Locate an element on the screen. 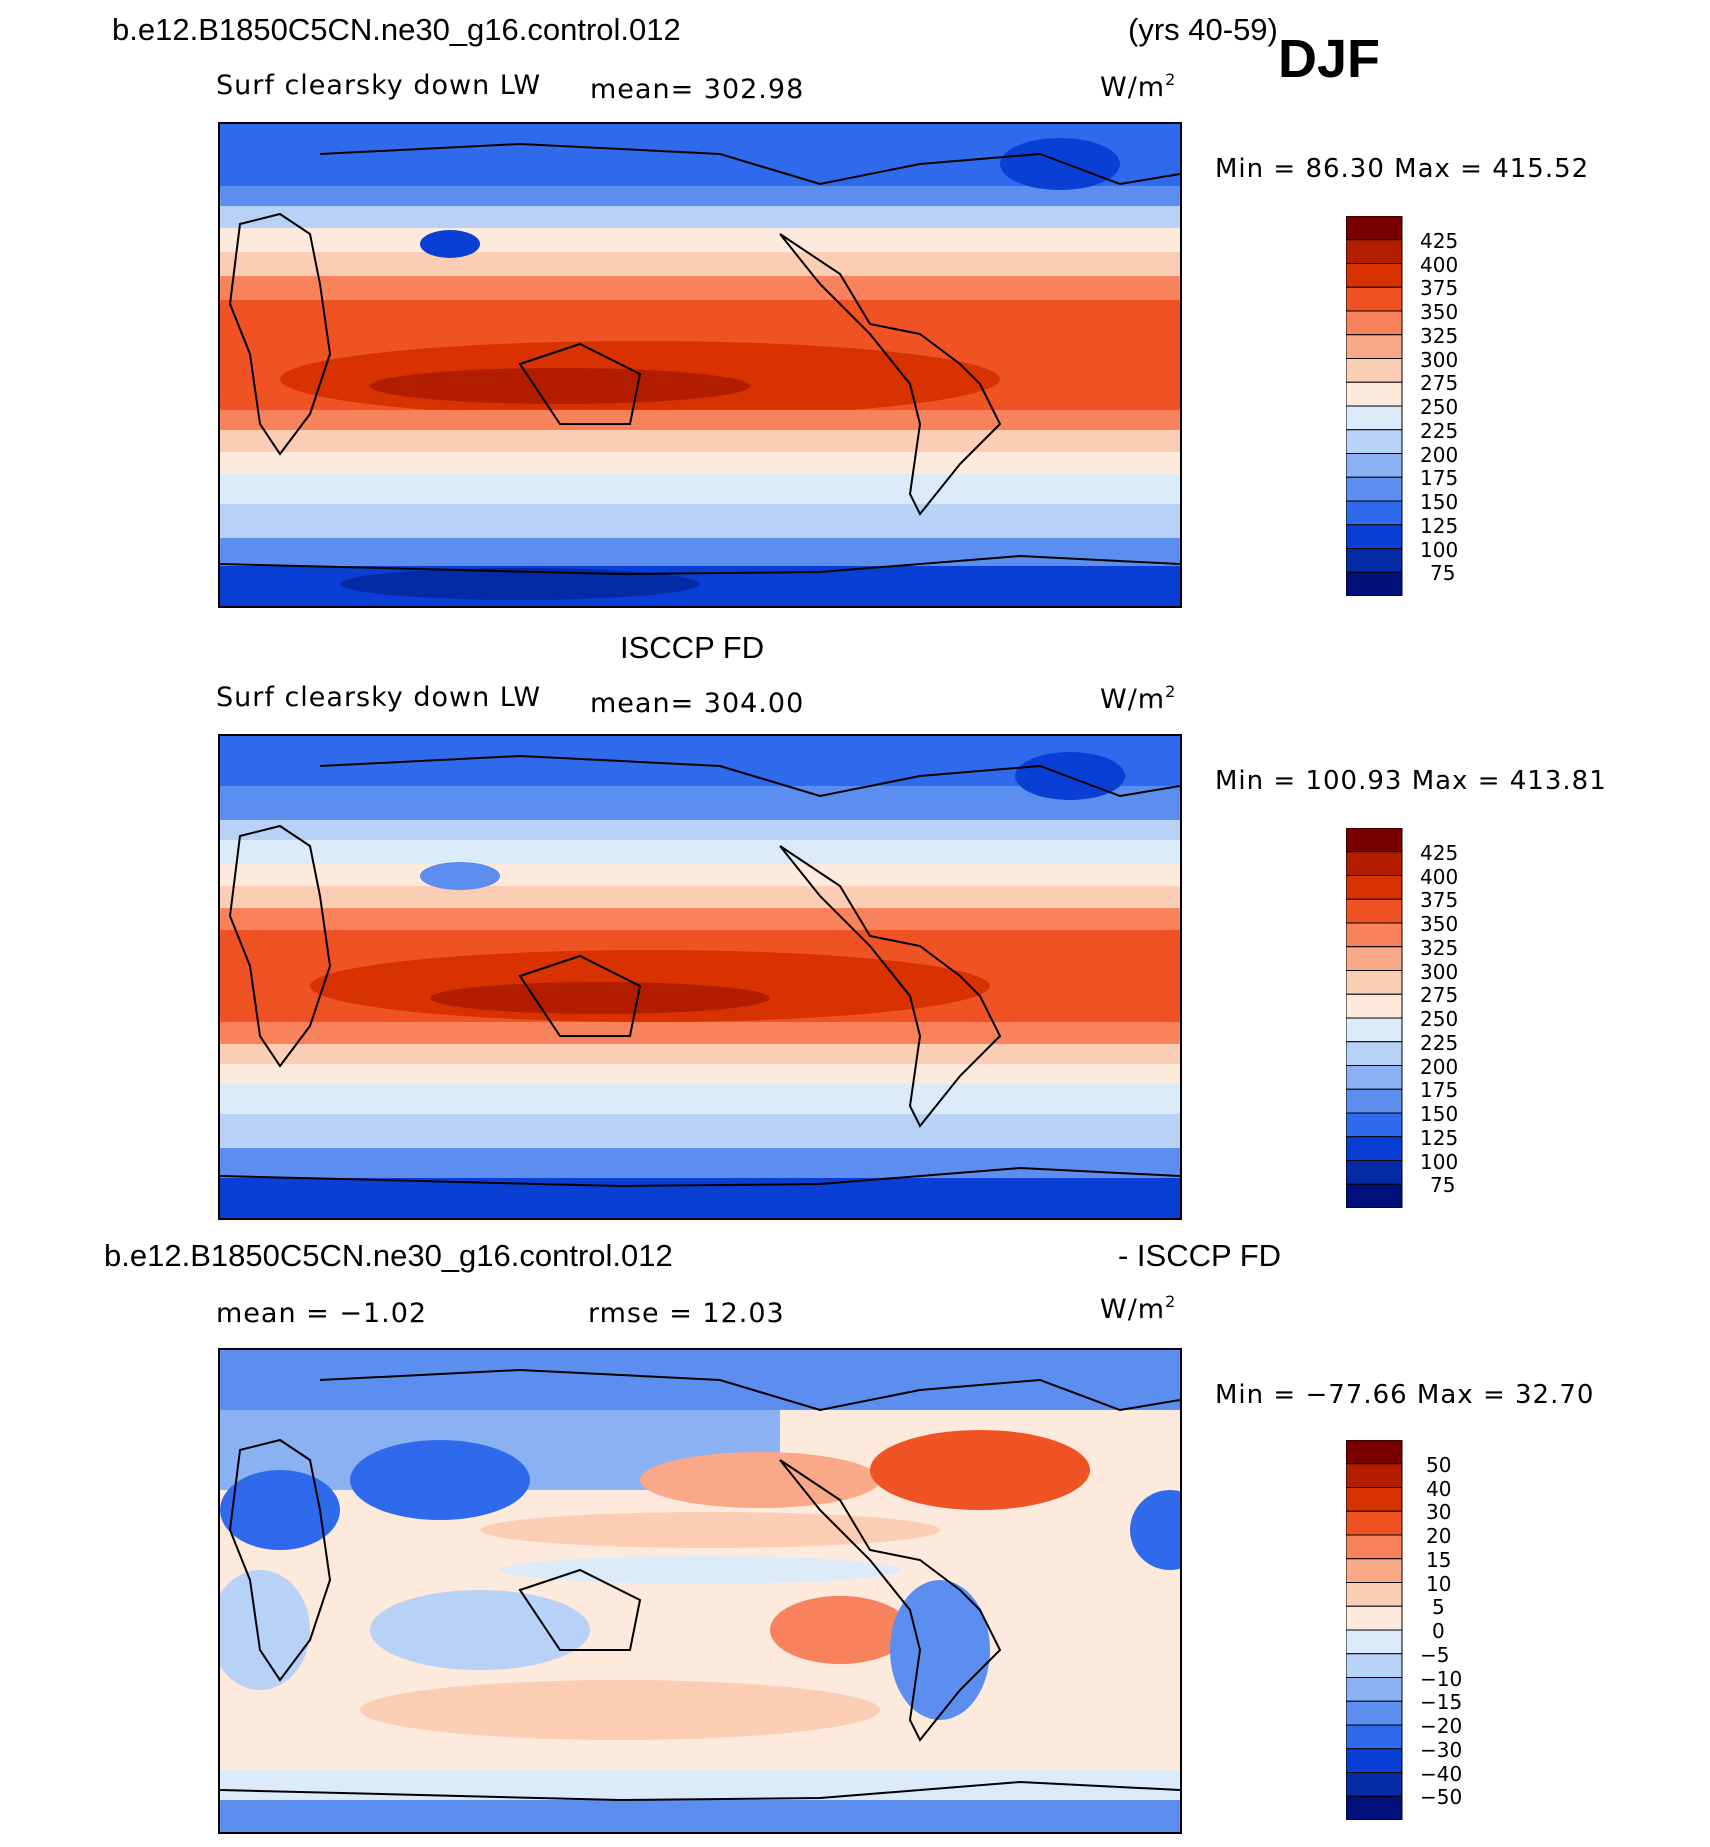 The width and height of the screenshot is (1710, 1847). panel1-cb-label: 400 is located at coordinates (1439, 265).